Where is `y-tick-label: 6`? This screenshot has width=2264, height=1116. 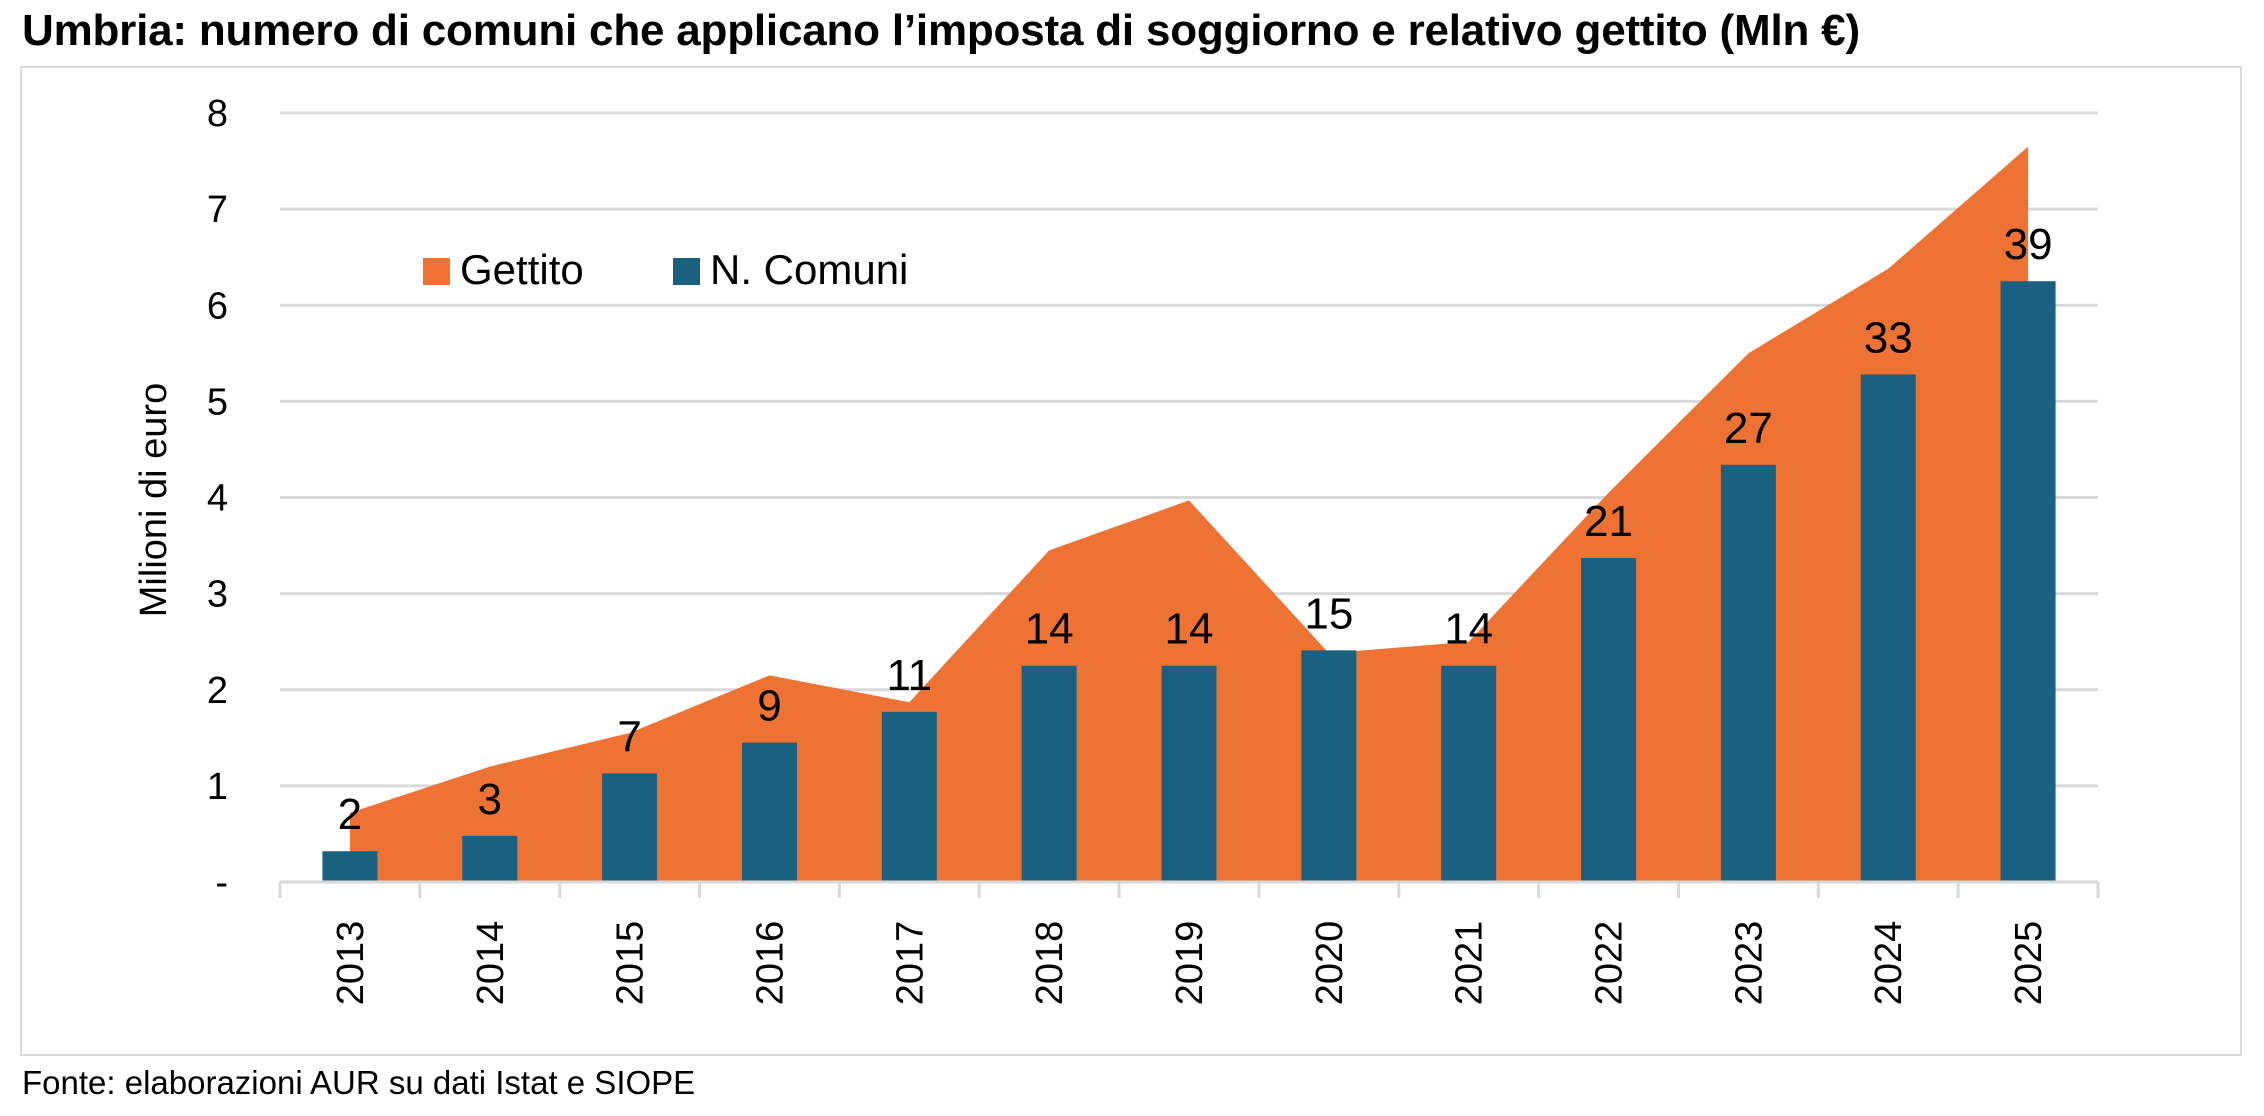
y-tick-label: 6 is located at coordinates (217, 306).